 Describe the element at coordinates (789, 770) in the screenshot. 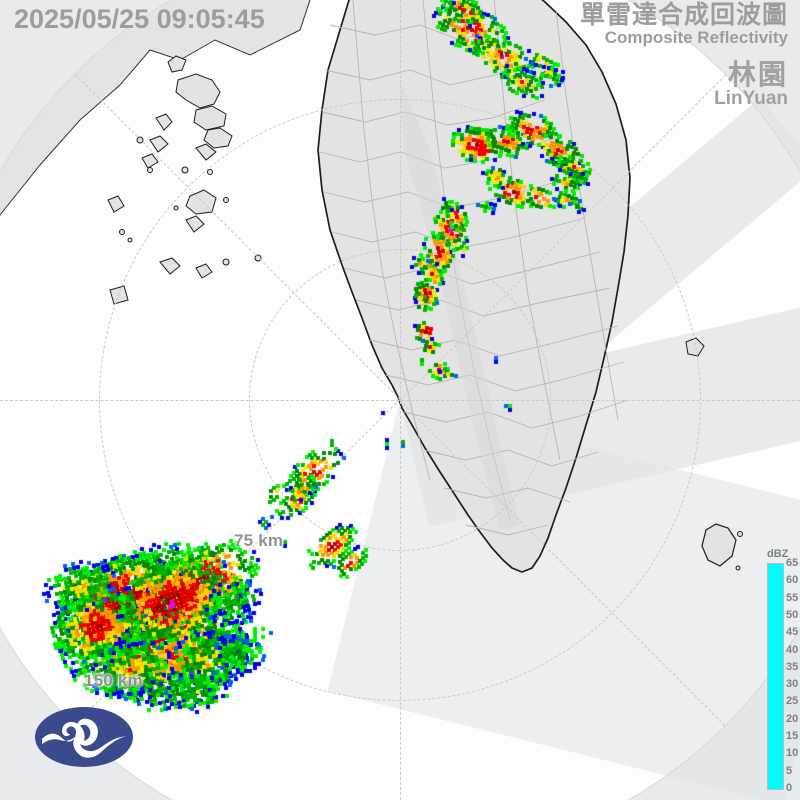

I see `colorbar-tick-5: 5` at that location.